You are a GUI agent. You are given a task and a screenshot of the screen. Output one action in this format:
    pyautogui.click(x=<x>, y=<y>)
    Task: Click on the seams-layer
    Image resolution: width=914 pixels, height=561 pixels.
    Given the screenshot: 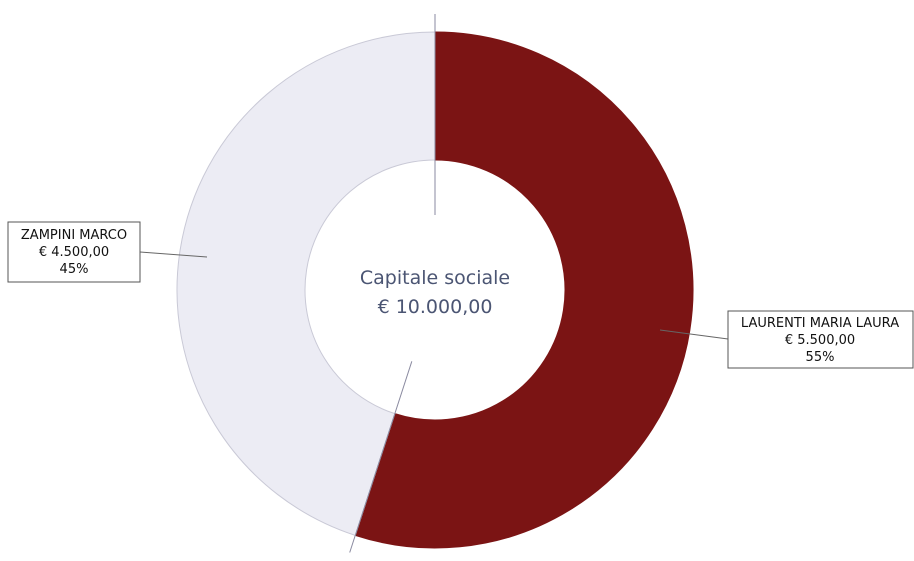 What is the action you would take?
    pyautogui.click(x=392, y=283)
    